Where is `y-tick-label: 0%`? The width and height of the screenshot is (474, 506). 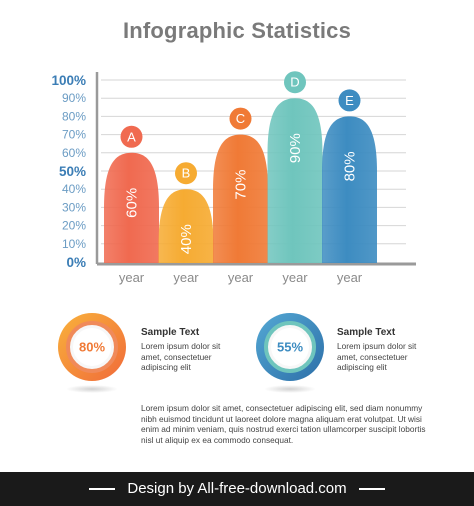
y-tick-label: 0% is located at coordinates (76, 262).